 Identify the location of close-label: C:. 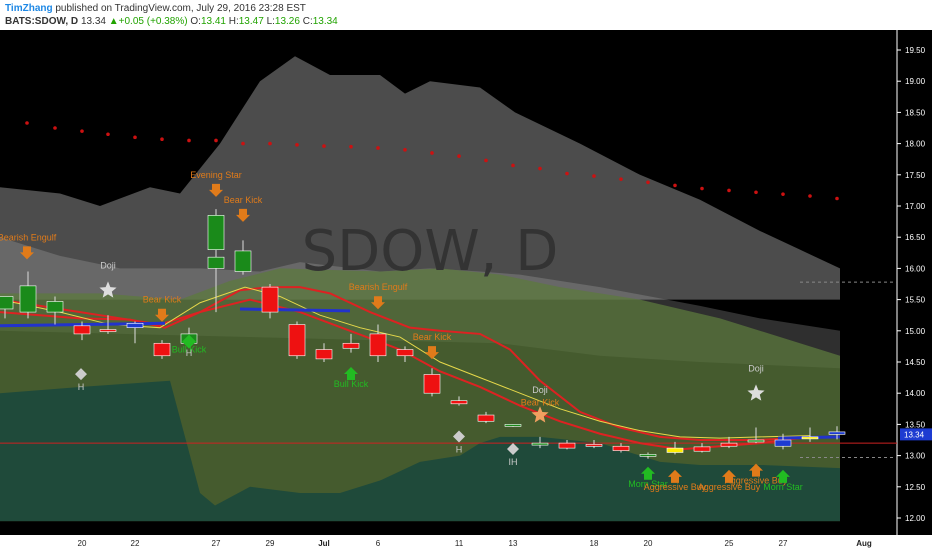
(307, 21).